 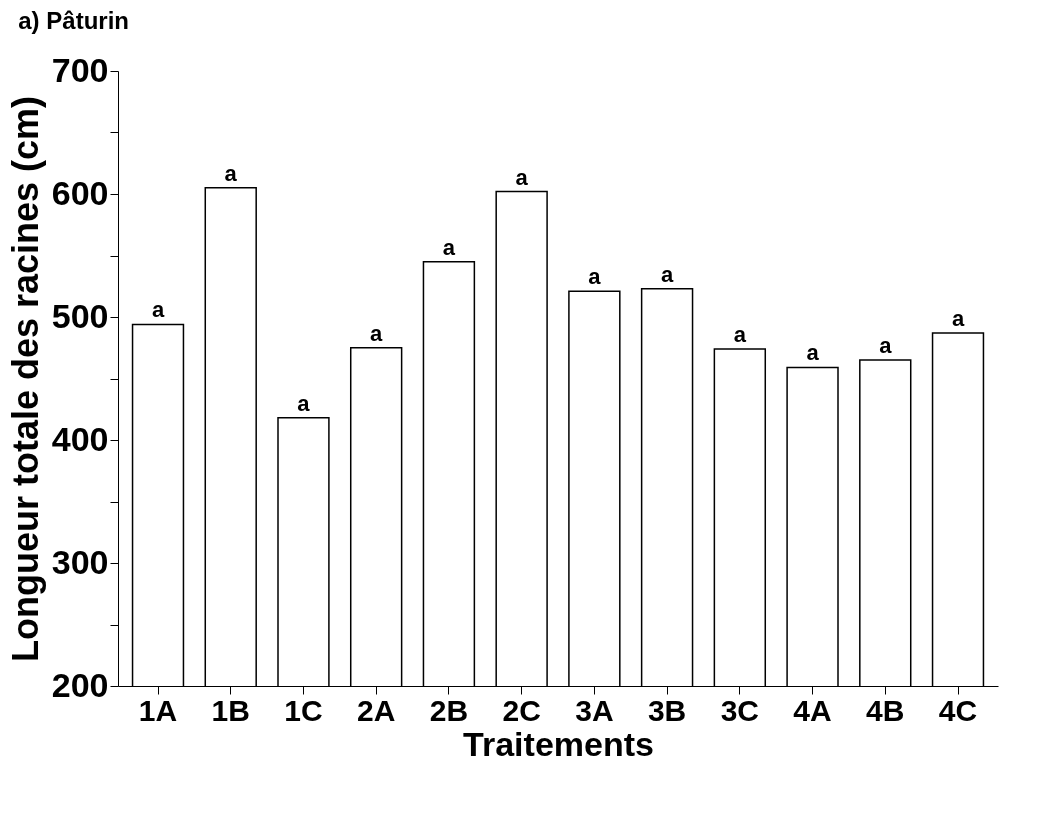 I want to click on x-tick-label: 4C, so click(x=958, y=710).